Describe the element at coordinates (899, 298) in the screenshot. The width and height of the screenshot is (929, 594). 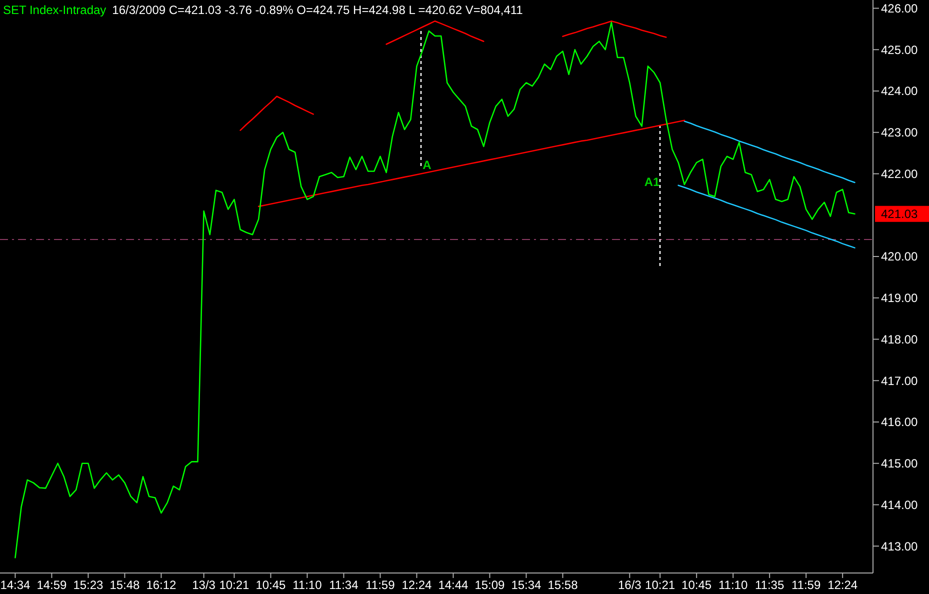
I see `y-tick-label: 419.00` at that location.